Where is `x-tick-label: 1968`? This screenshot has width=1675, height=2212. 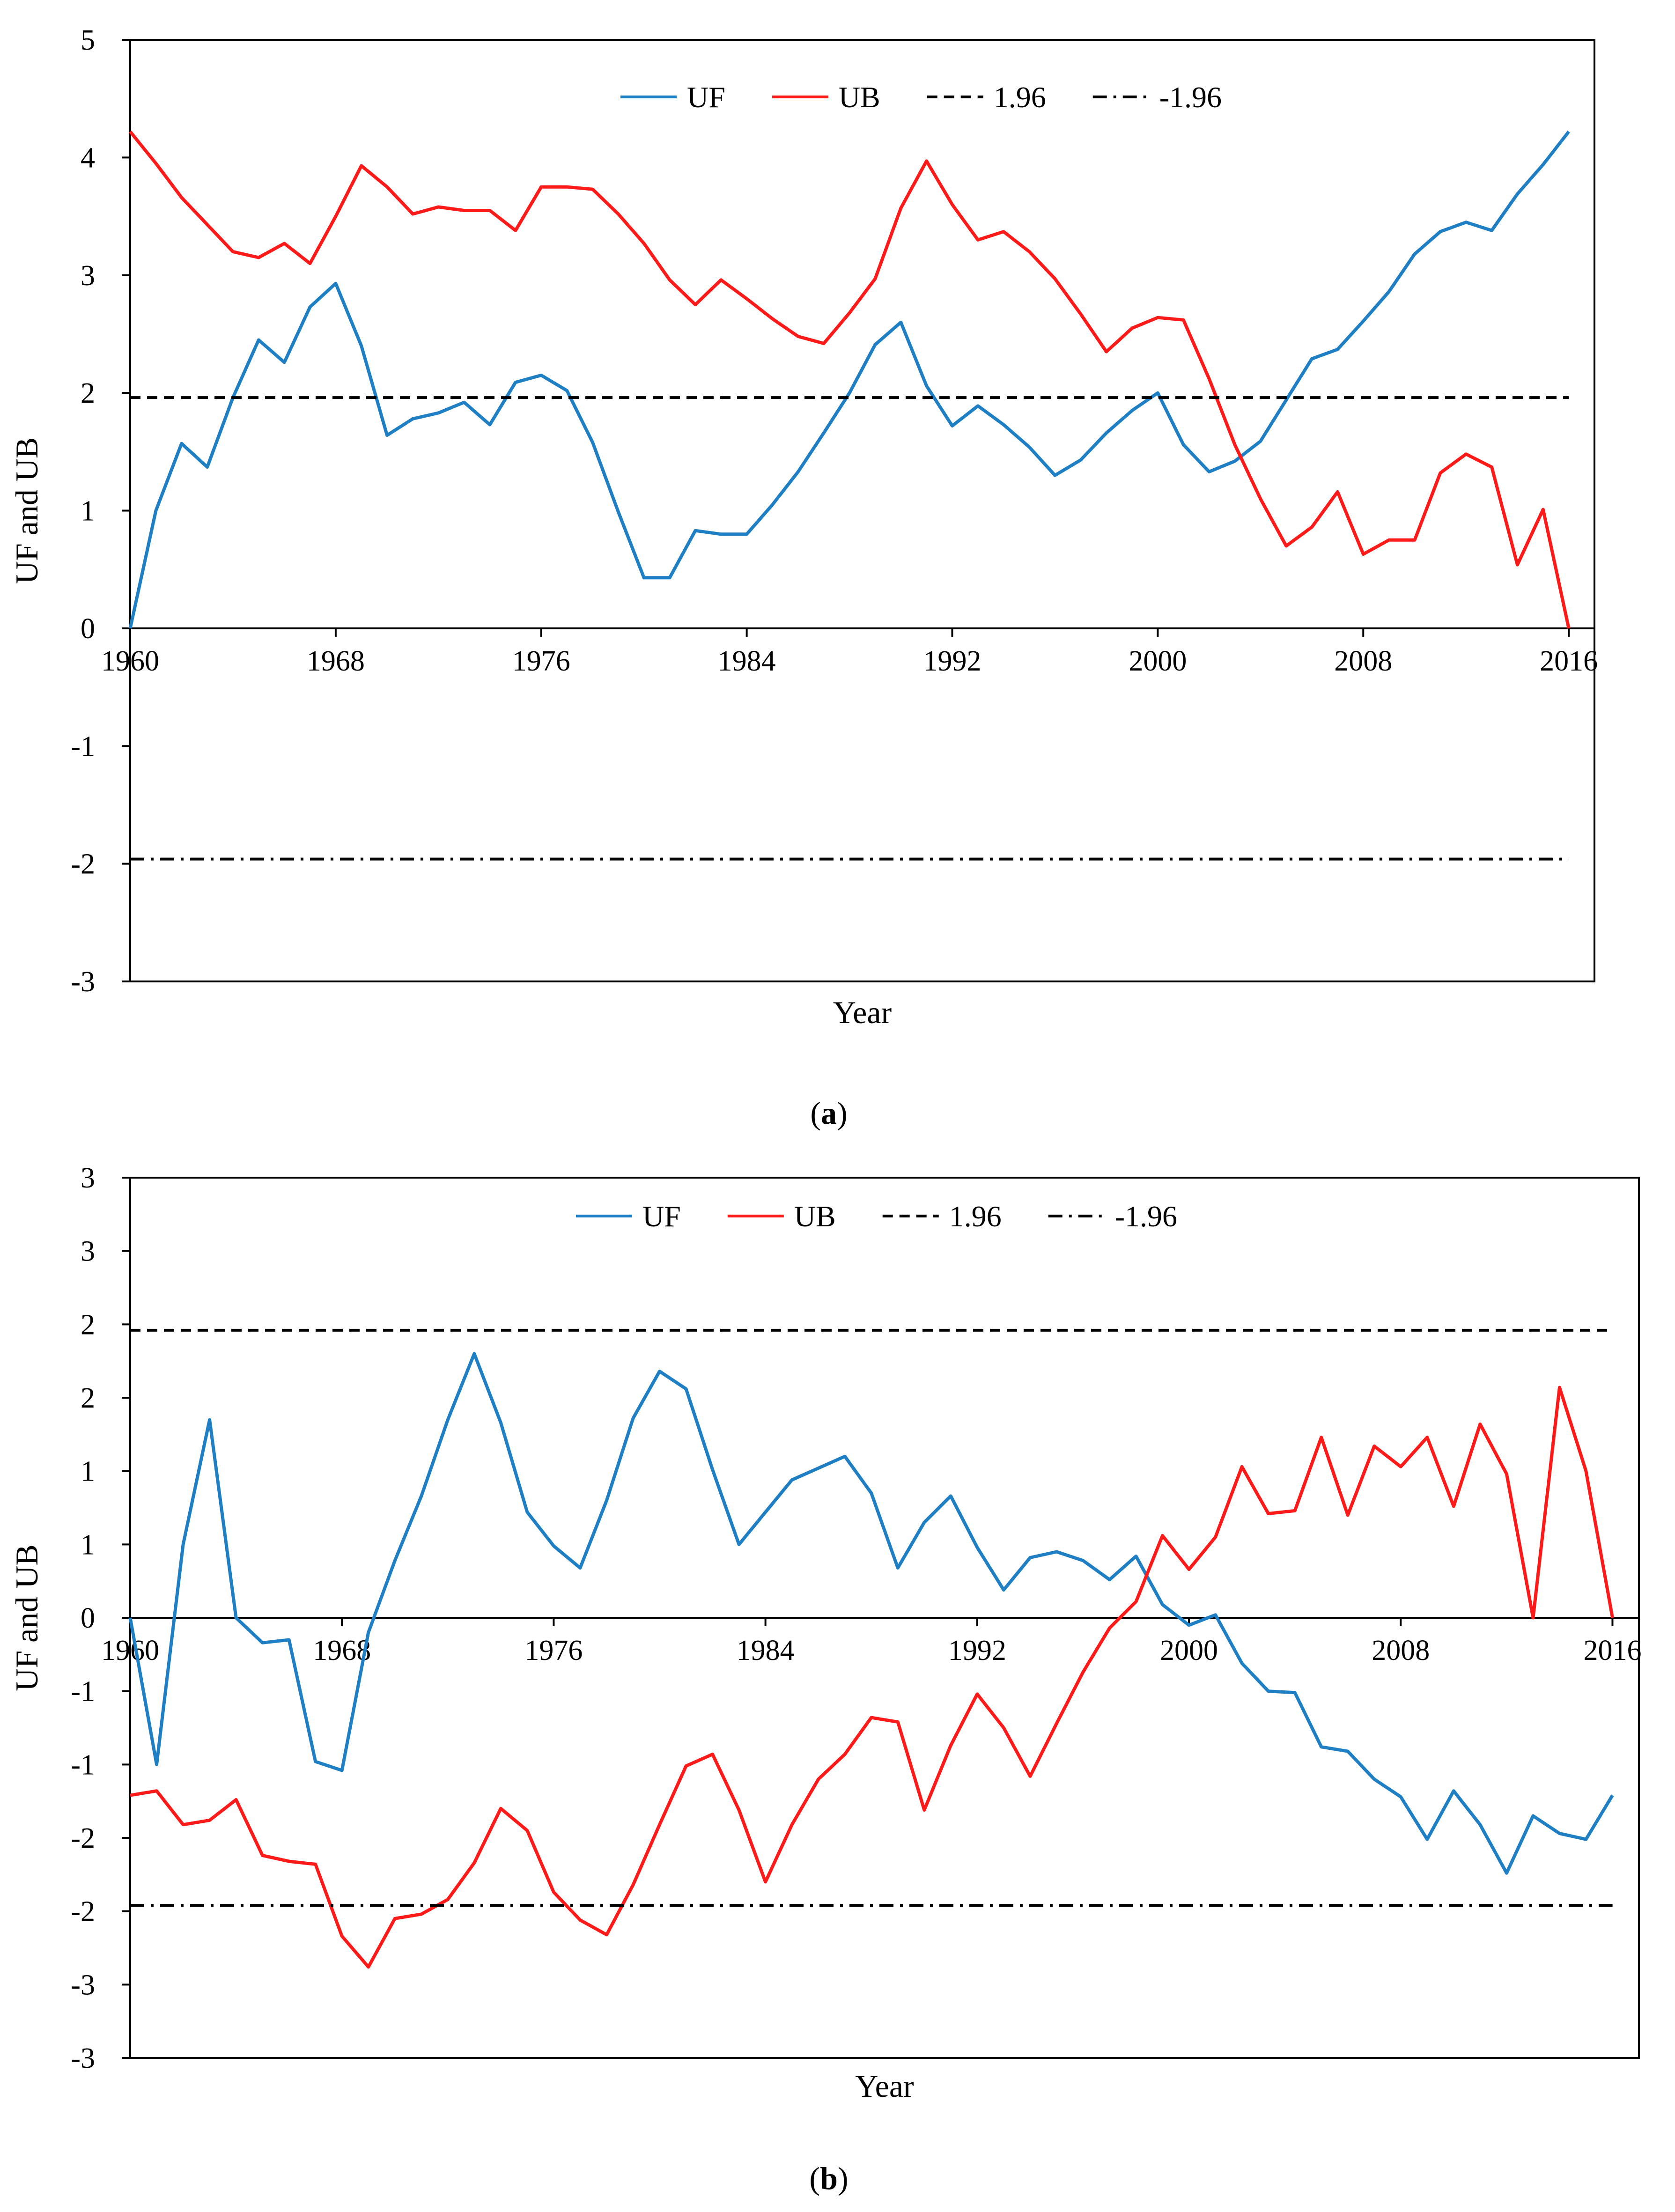
x-tick-label: 1968 is located at coordinates (336, 661).